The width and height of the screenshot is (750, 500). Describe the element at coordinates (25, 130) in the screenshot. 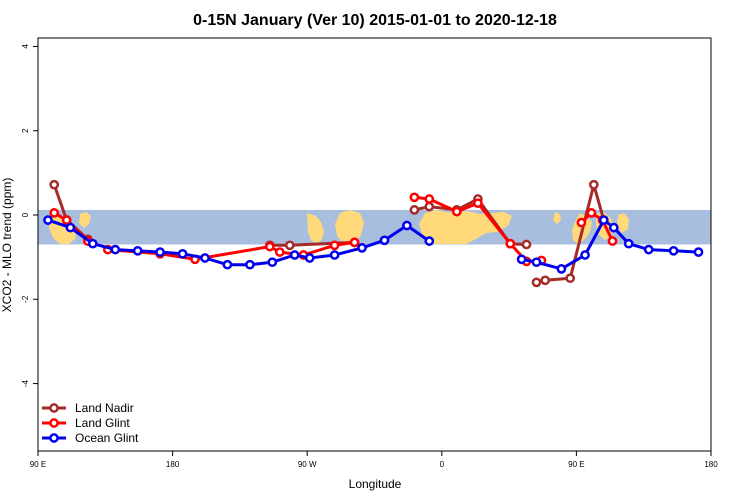

I see `y-tick-label: 2` at that location.